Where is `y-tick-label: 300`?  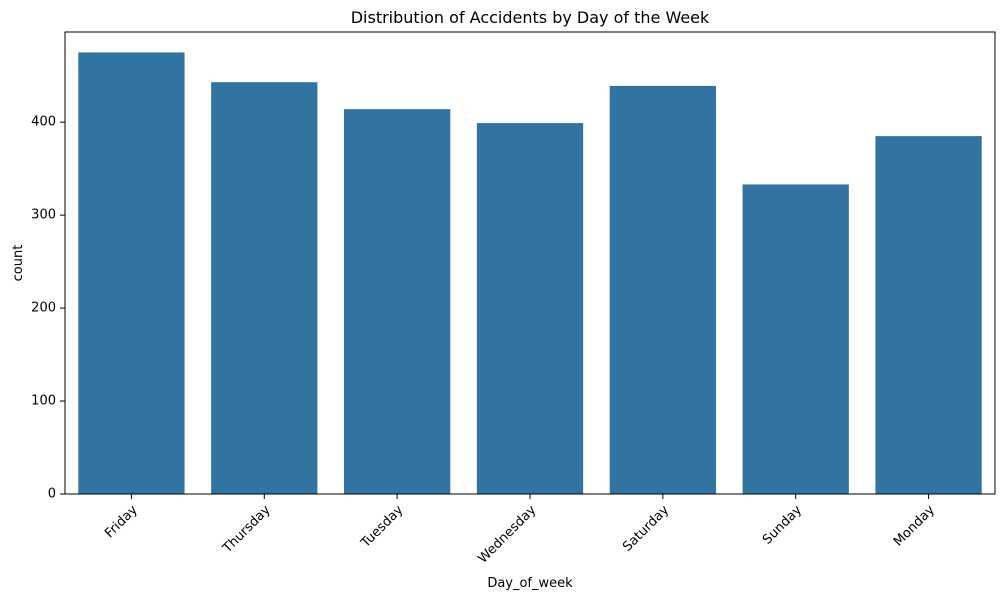
y-tick-label: 300 is located at coordinates (43, 215).